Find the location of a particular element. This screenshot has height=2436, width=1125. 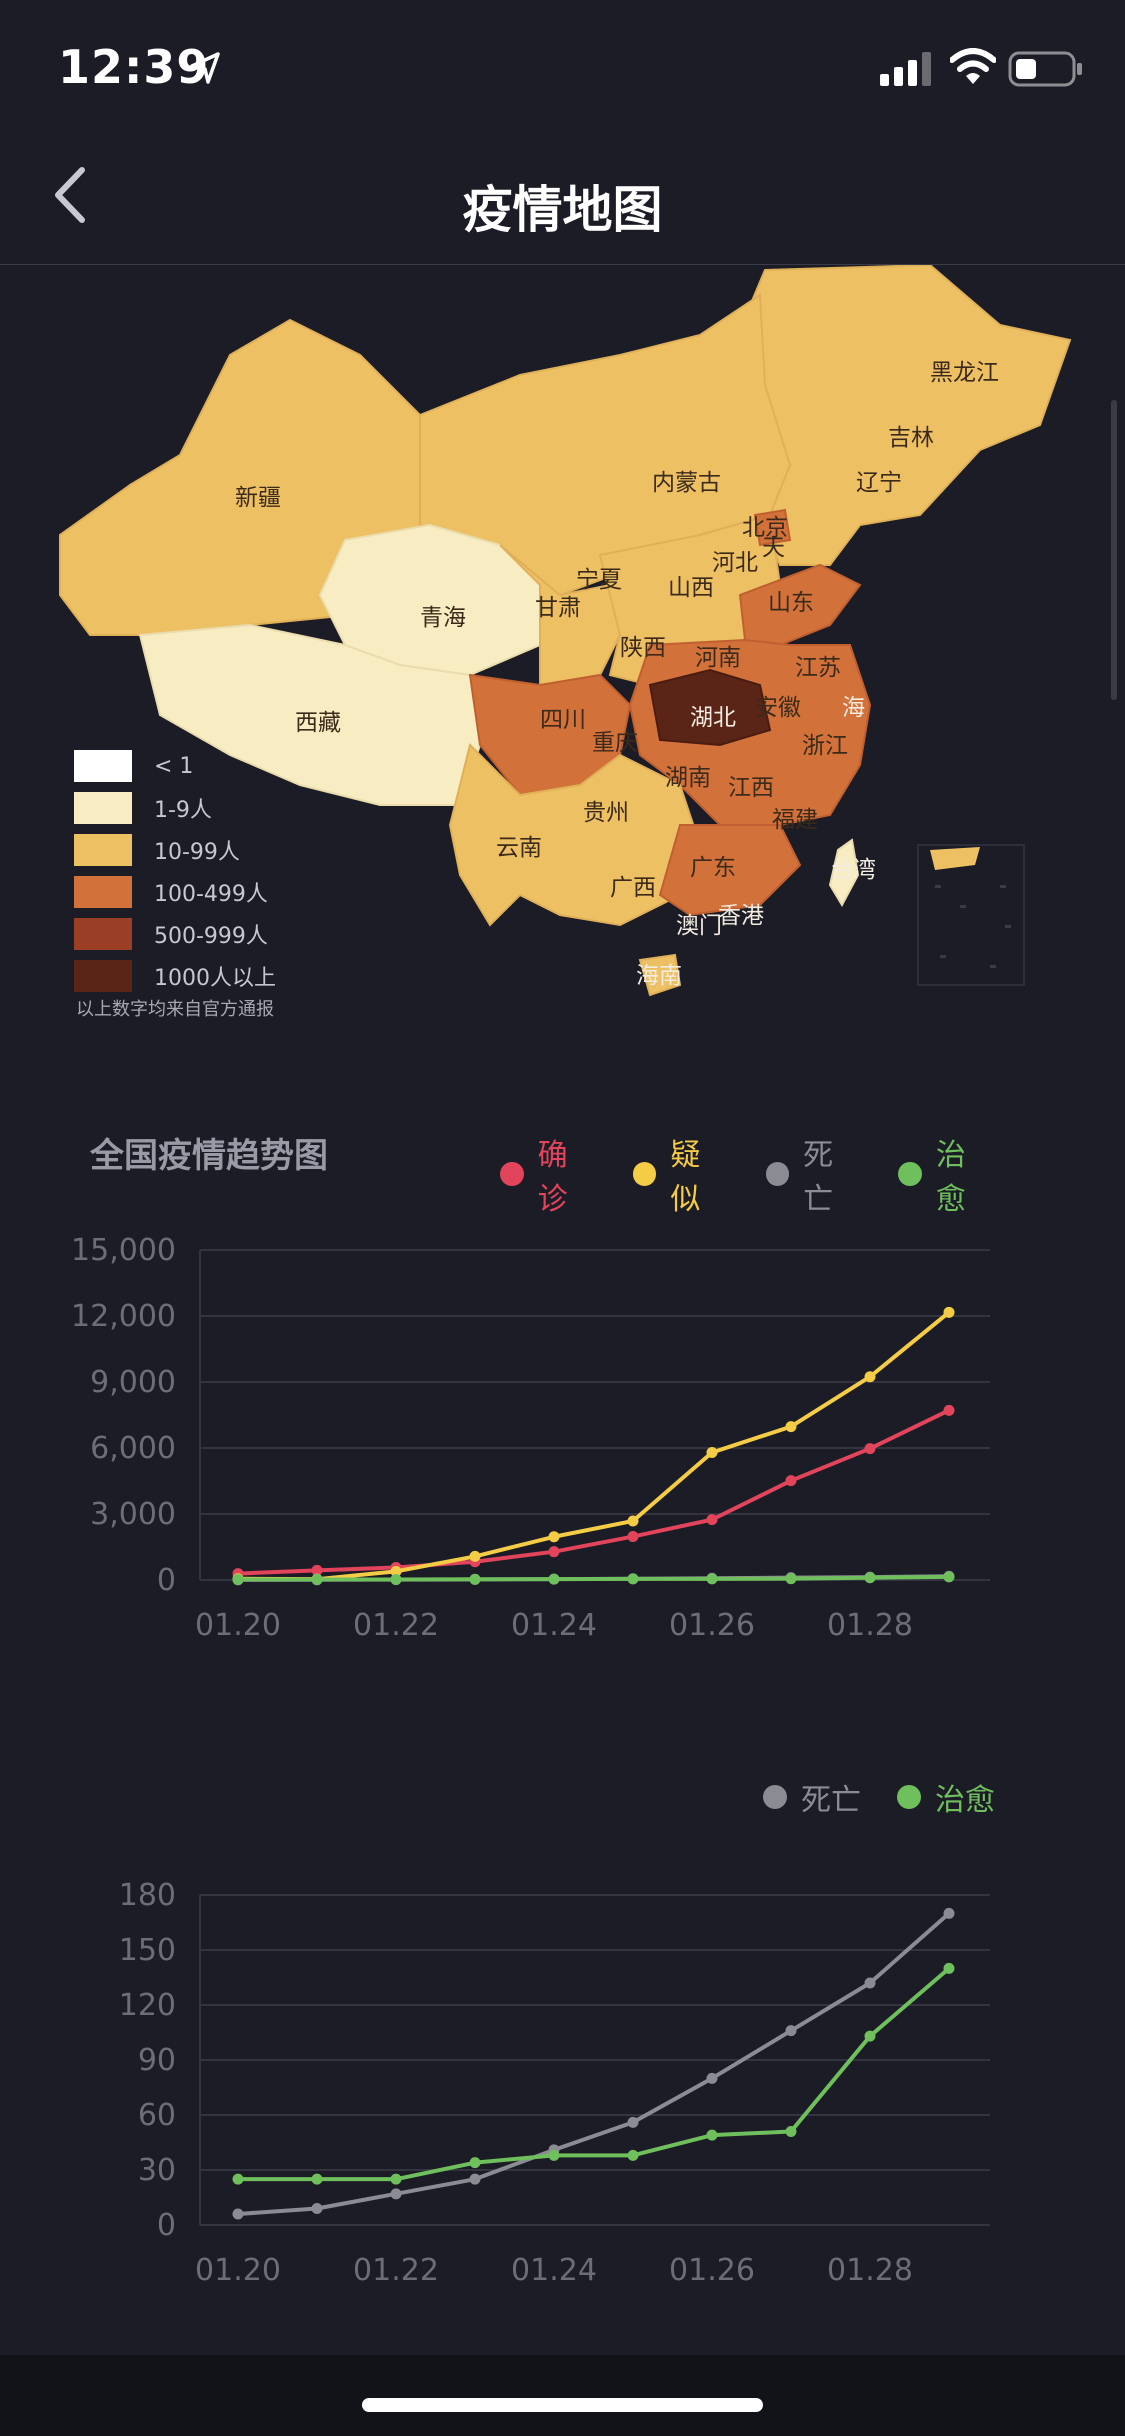

map-label: 云南 is located at coordinates (519, 848).